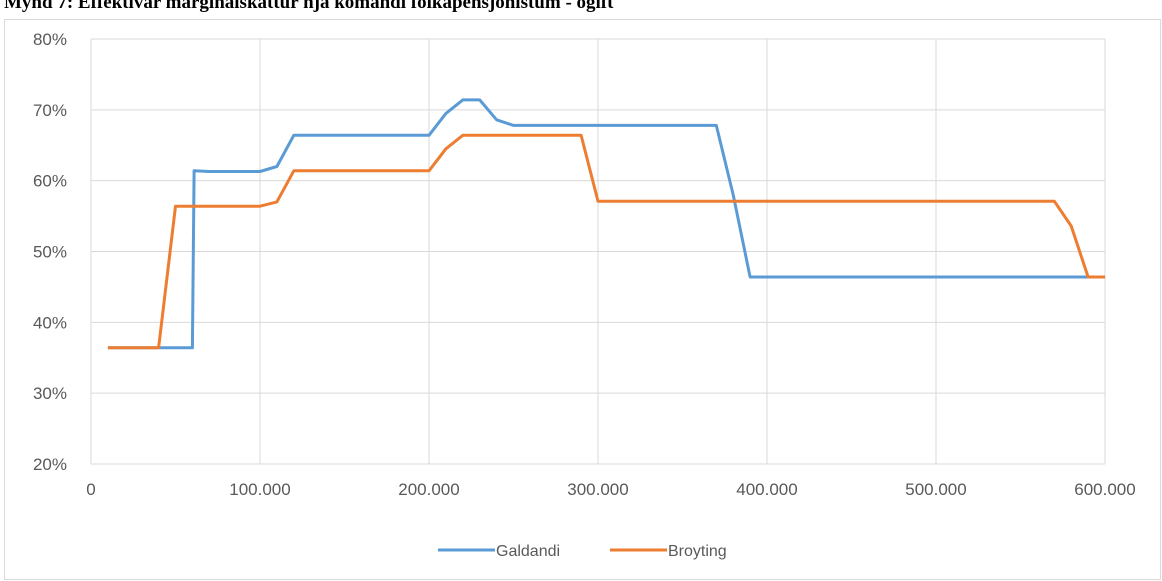  Describe the element at coordinates (697, 551) in the screenshot. I see `legend-label-broyting: Broyting` at that location.